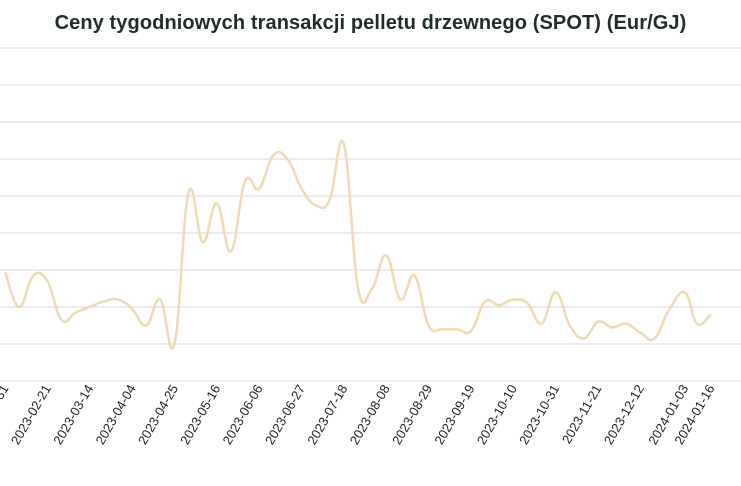 Image resolution: width=741 pixels, height=486 pixels. Describe the element at coordinates (370, 414) in the screenshot. I see `x-tick-label: 2023-08-08` at that location.